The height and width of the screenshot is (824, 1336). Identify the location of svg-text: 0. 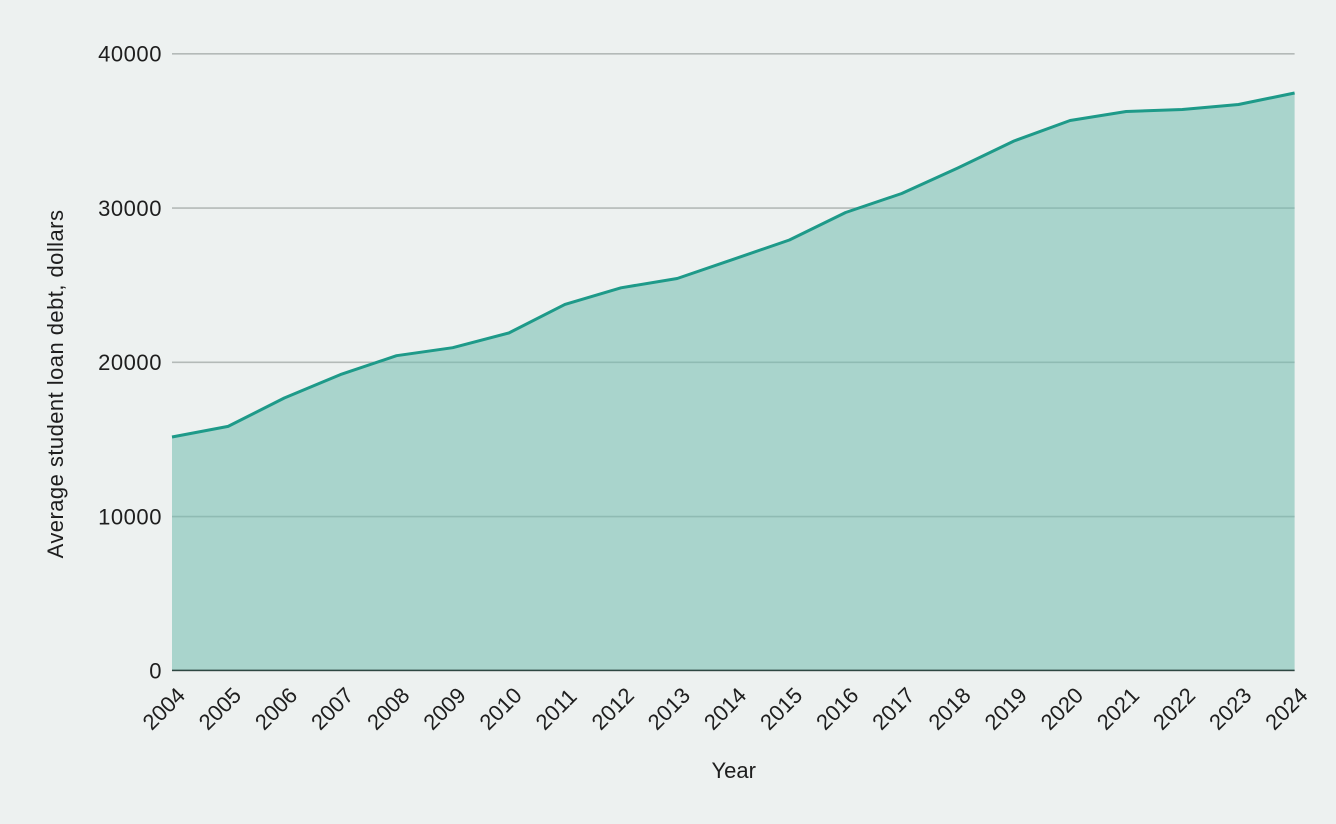
(155, 671).